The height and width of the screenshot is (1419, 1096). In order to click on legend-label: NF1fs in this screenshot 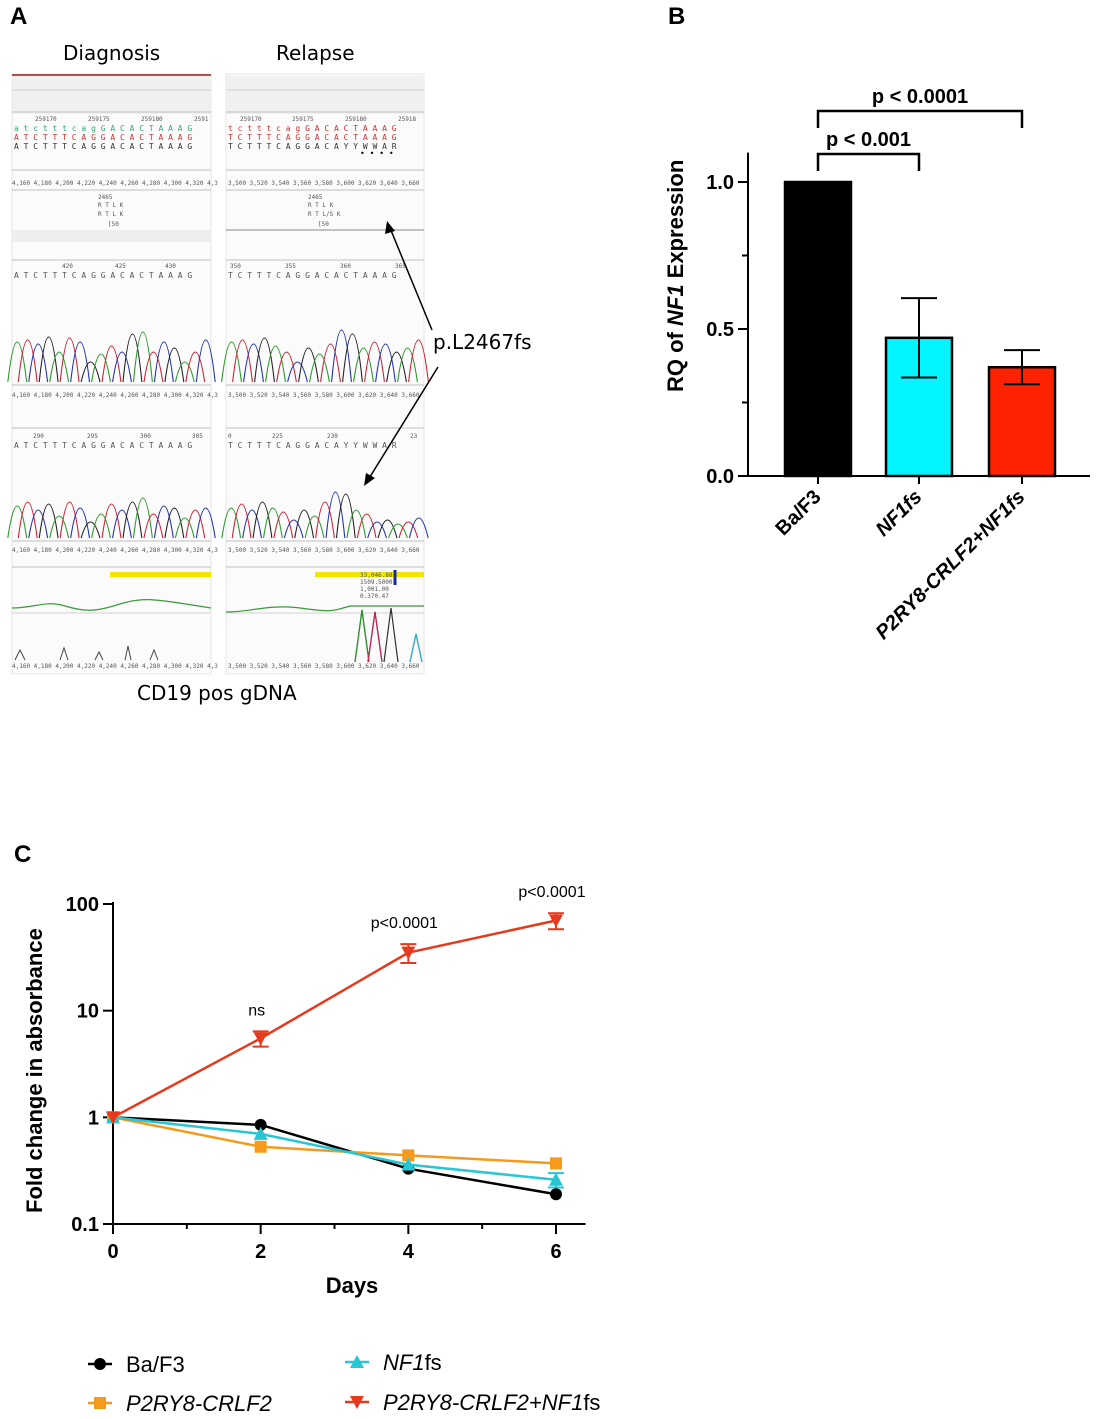, I will do `click(412, 1362)`.